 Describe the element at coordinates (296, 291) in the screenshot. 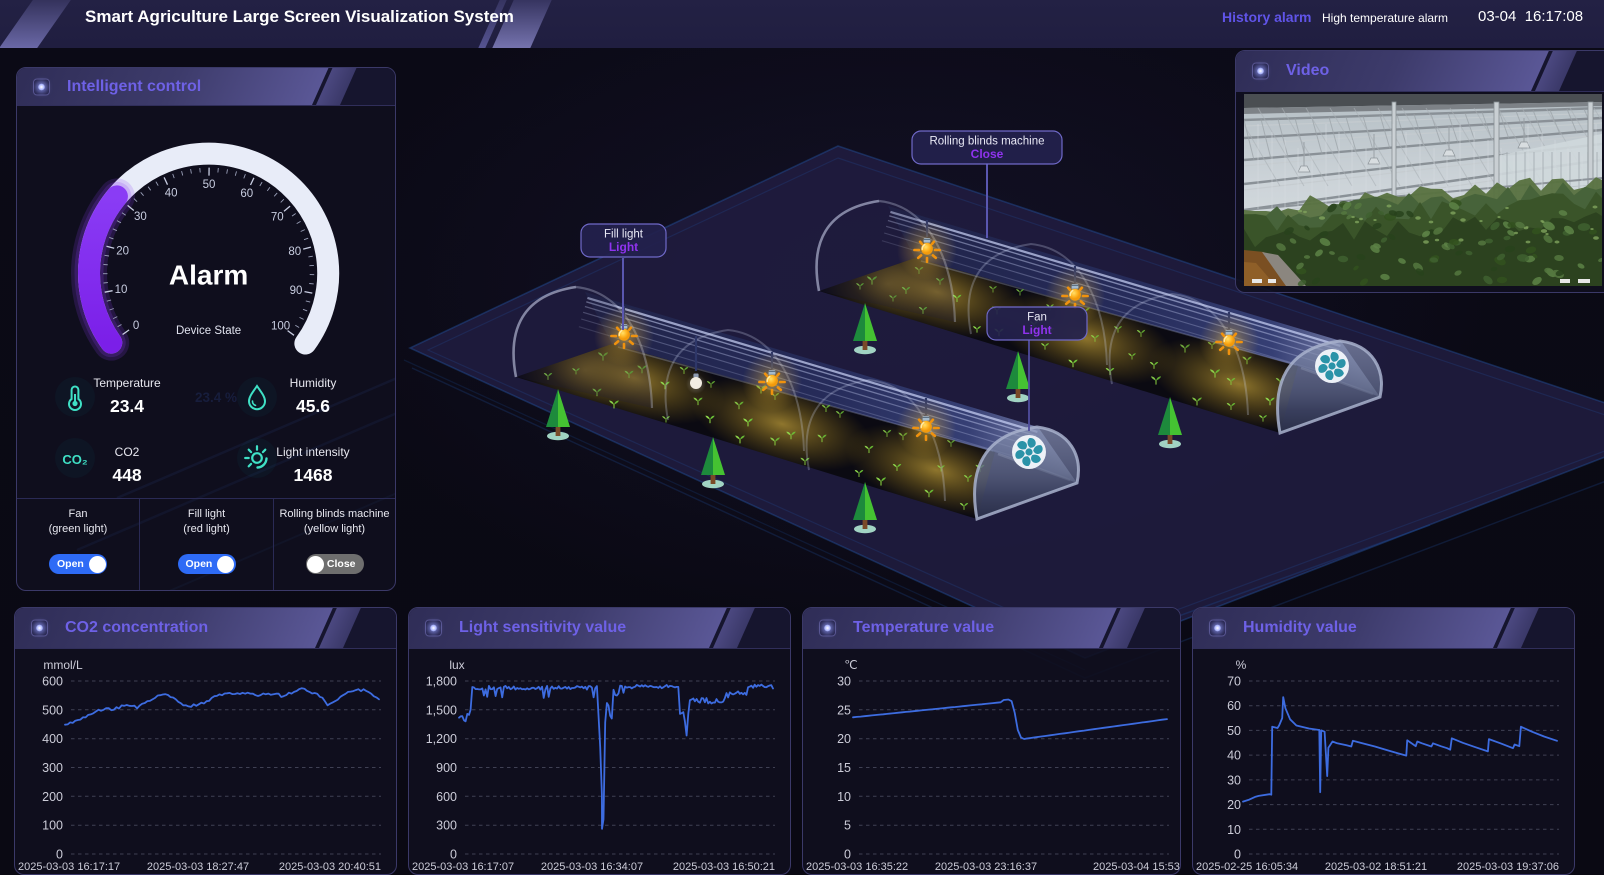

I see `svg-text: 90` at that location.